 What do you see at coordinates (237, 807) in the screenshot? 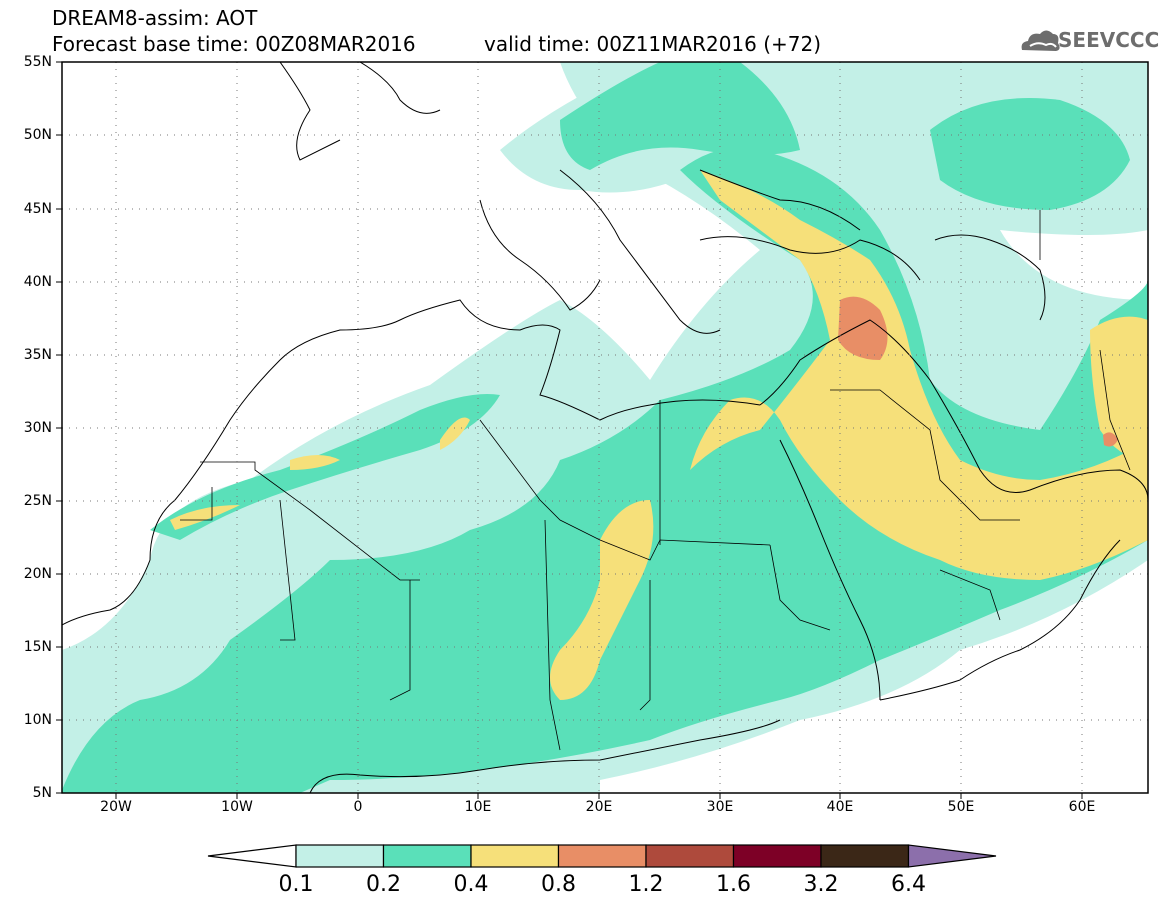
I see `lon-tick-label: 10W` at bounding box center [237, 807].